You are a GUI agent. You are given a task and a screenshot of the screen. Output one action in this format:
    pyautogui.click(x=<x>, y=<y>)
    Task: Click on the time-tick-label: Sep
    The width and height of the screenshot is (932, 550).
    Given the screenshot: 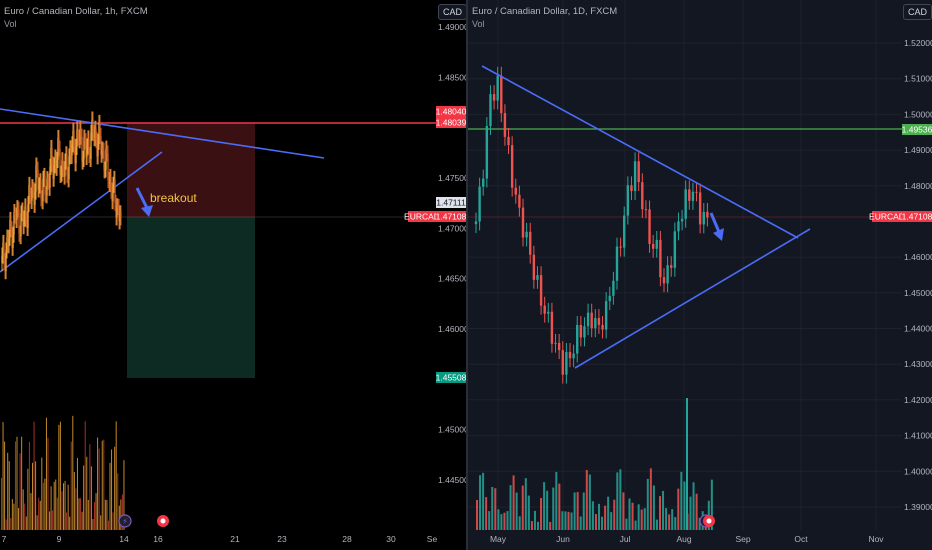 What is the action you would take?
    pyautogui.click(x=742, y=539)
    